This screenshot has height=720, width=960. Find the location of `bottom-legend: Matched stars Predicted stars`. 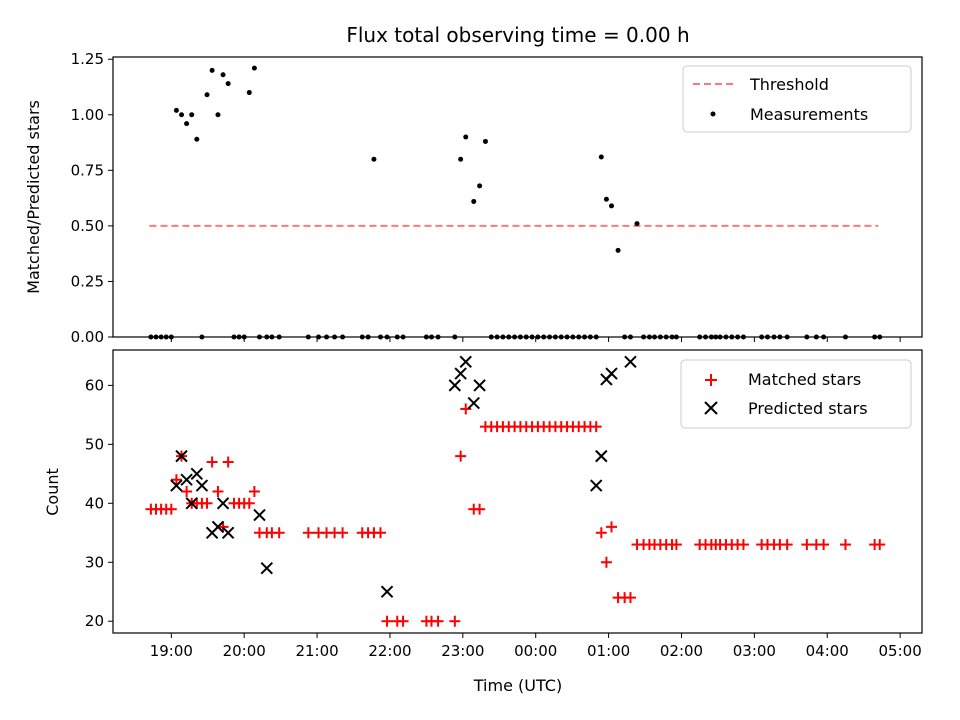

bottom-legend: Matched stars Predicted stars is located at coordinates (796, 394).